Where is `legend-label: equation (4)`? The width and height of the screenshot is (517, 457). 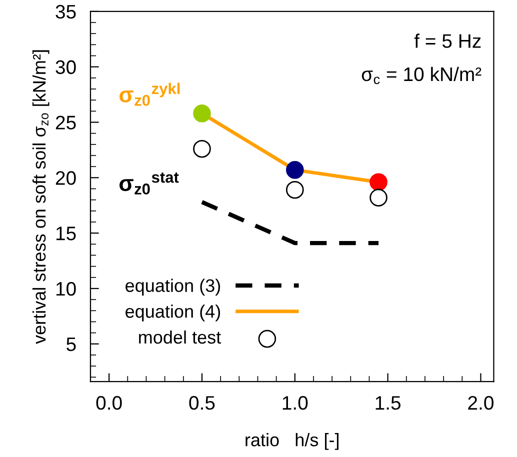 legend-label: equation (4) is located at coordinates (173, 313).